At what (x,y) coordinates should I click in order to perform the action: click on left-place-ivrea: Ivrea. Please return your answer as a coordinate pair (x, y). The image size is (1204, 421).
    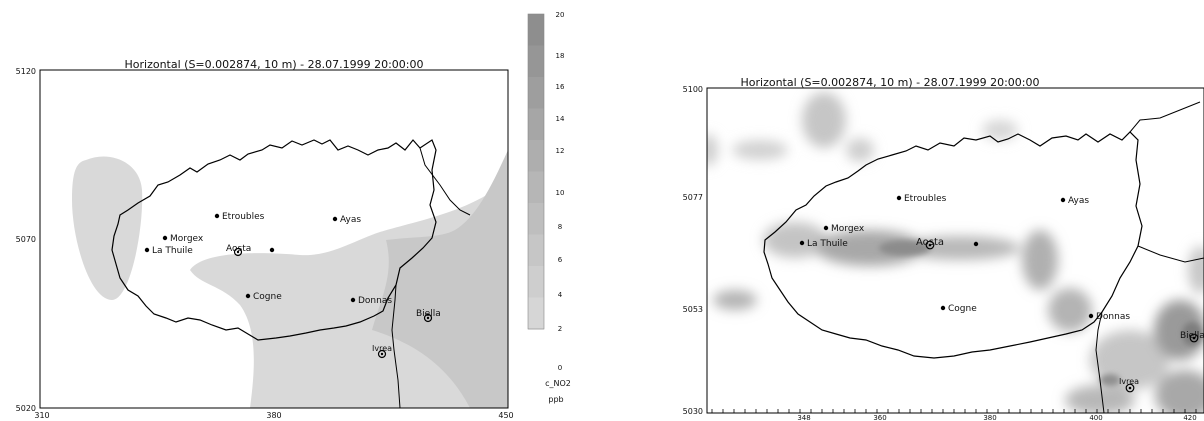
    Looking at the image, I should click on (382, 351).